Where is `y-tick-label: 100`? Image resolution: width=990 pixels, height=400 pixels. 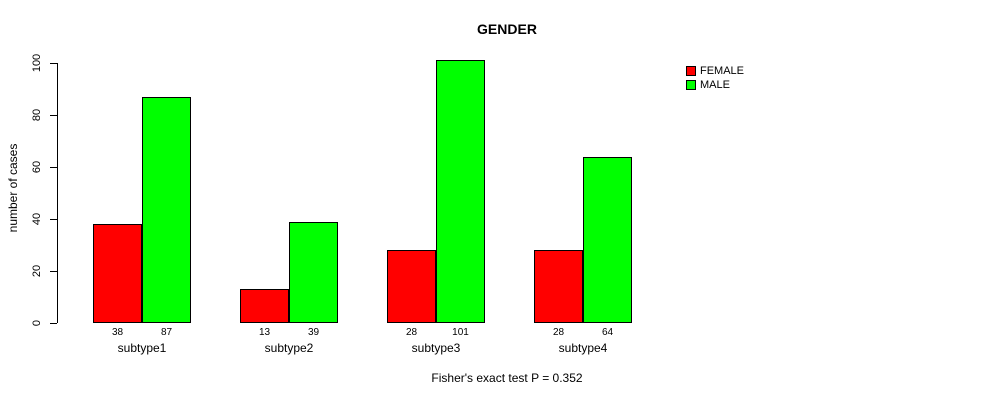 y-tick-label: 100 is located at coordinates (37, 63).